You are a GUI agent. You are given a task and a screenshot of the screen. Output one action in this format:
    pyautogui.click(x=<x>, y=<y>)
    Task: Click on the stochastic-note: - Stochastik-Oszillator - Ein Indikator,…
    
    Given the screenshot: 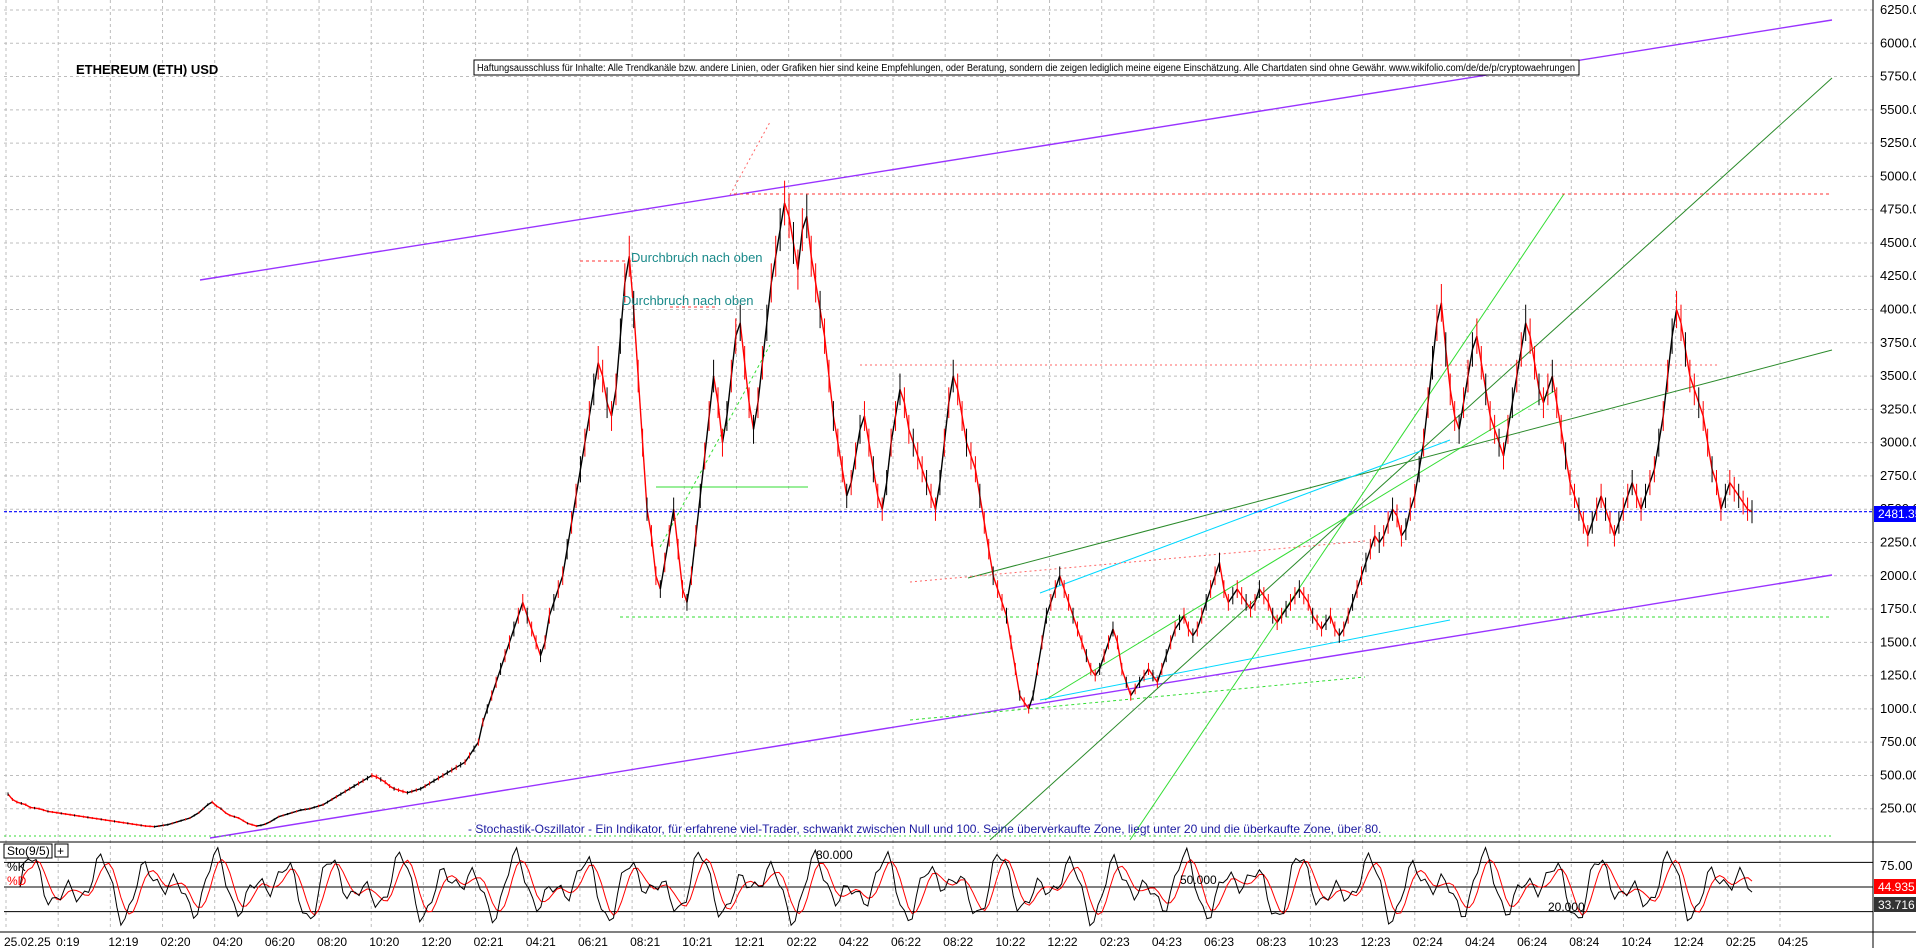 What is the action you would take?
    pyautogui.click(x=924, y=829)
    